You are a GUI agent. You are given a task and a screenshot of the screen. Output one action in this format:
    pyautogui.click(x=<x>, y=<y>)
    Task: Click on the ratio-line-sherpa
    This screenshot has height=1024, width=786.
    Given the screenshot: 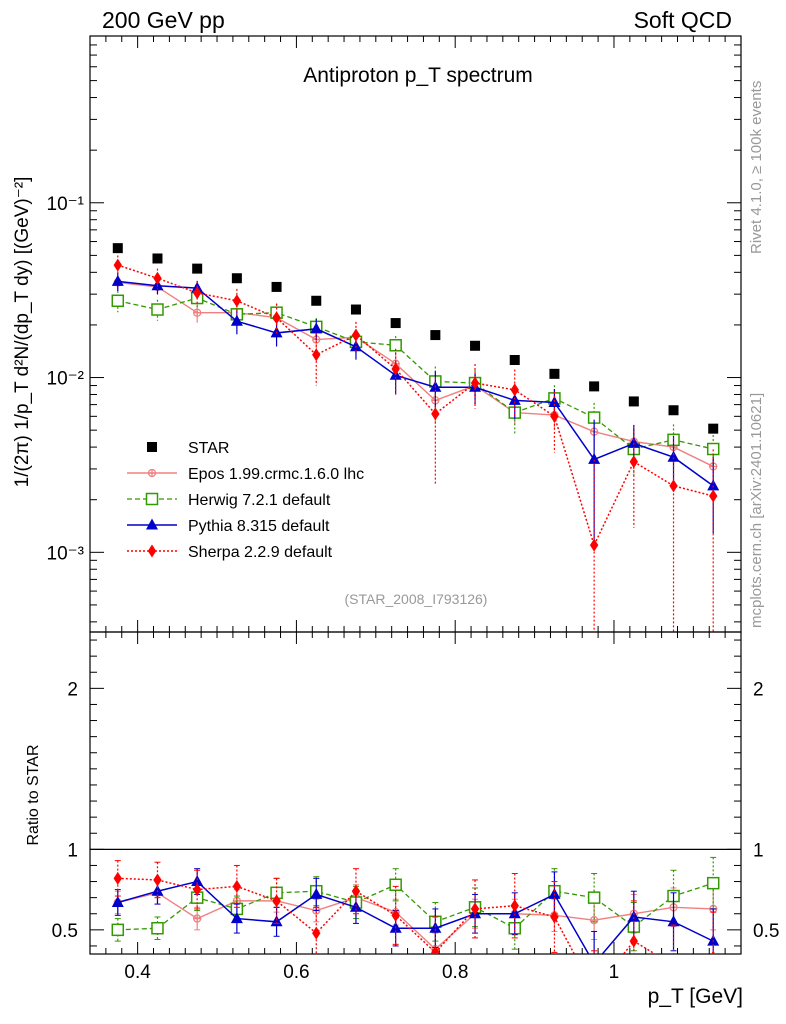 What is the action you would take?
    pyautogui.click(x=387, y=915)
    